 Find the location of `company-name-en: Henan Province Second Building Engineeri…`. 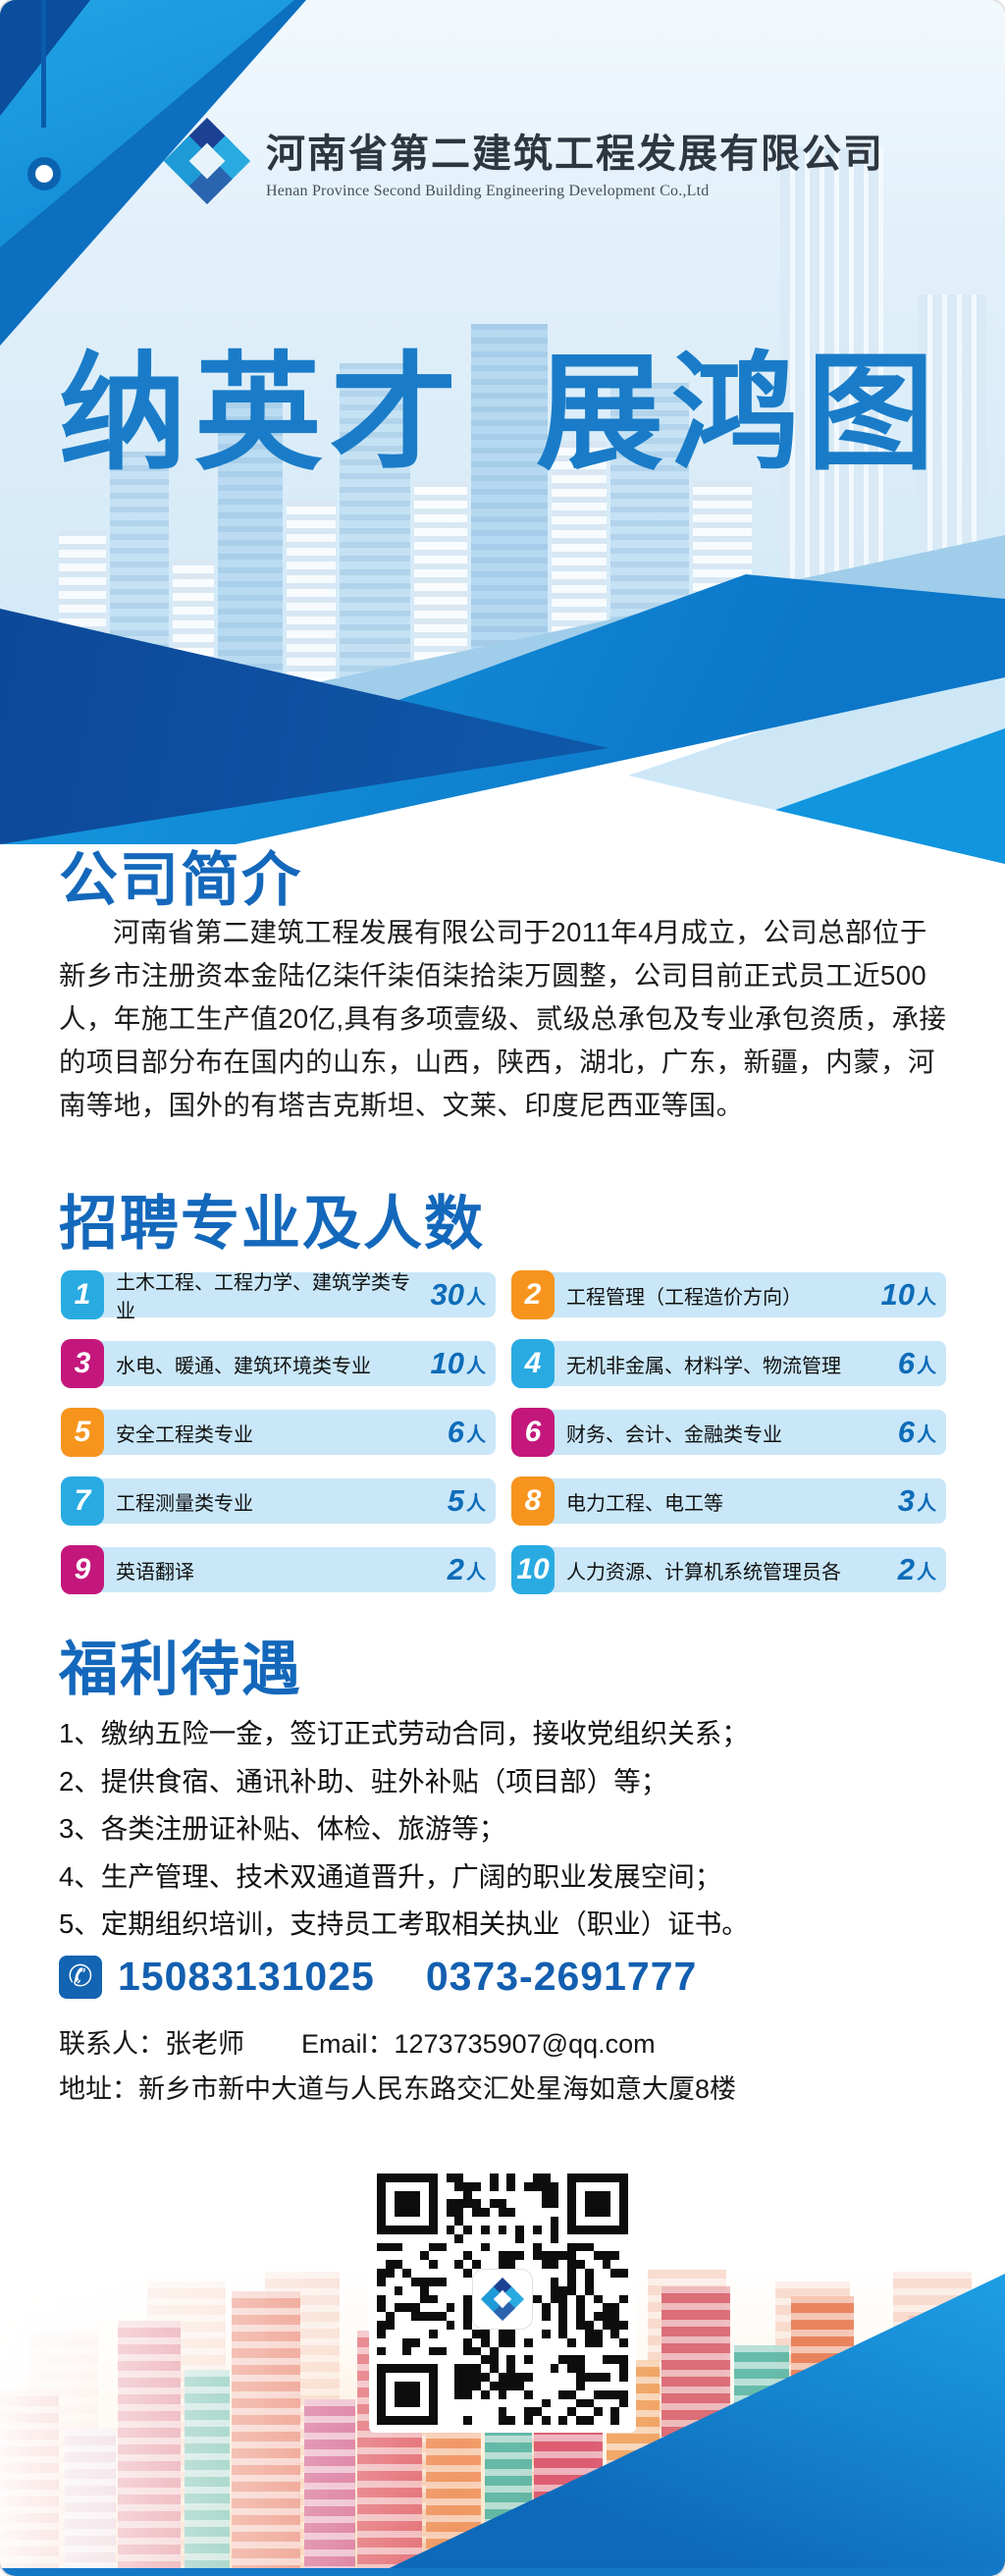

company-name-en: Henan Province Second Building Engineeri… is located at coordinates (488, 191).